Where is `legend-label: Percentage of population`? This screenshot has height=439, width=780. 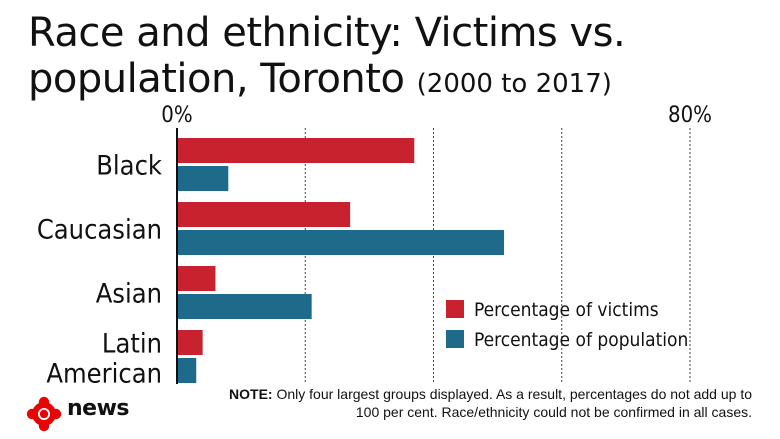
legend-label: Percentage of population is located at coordinates (581, 340).